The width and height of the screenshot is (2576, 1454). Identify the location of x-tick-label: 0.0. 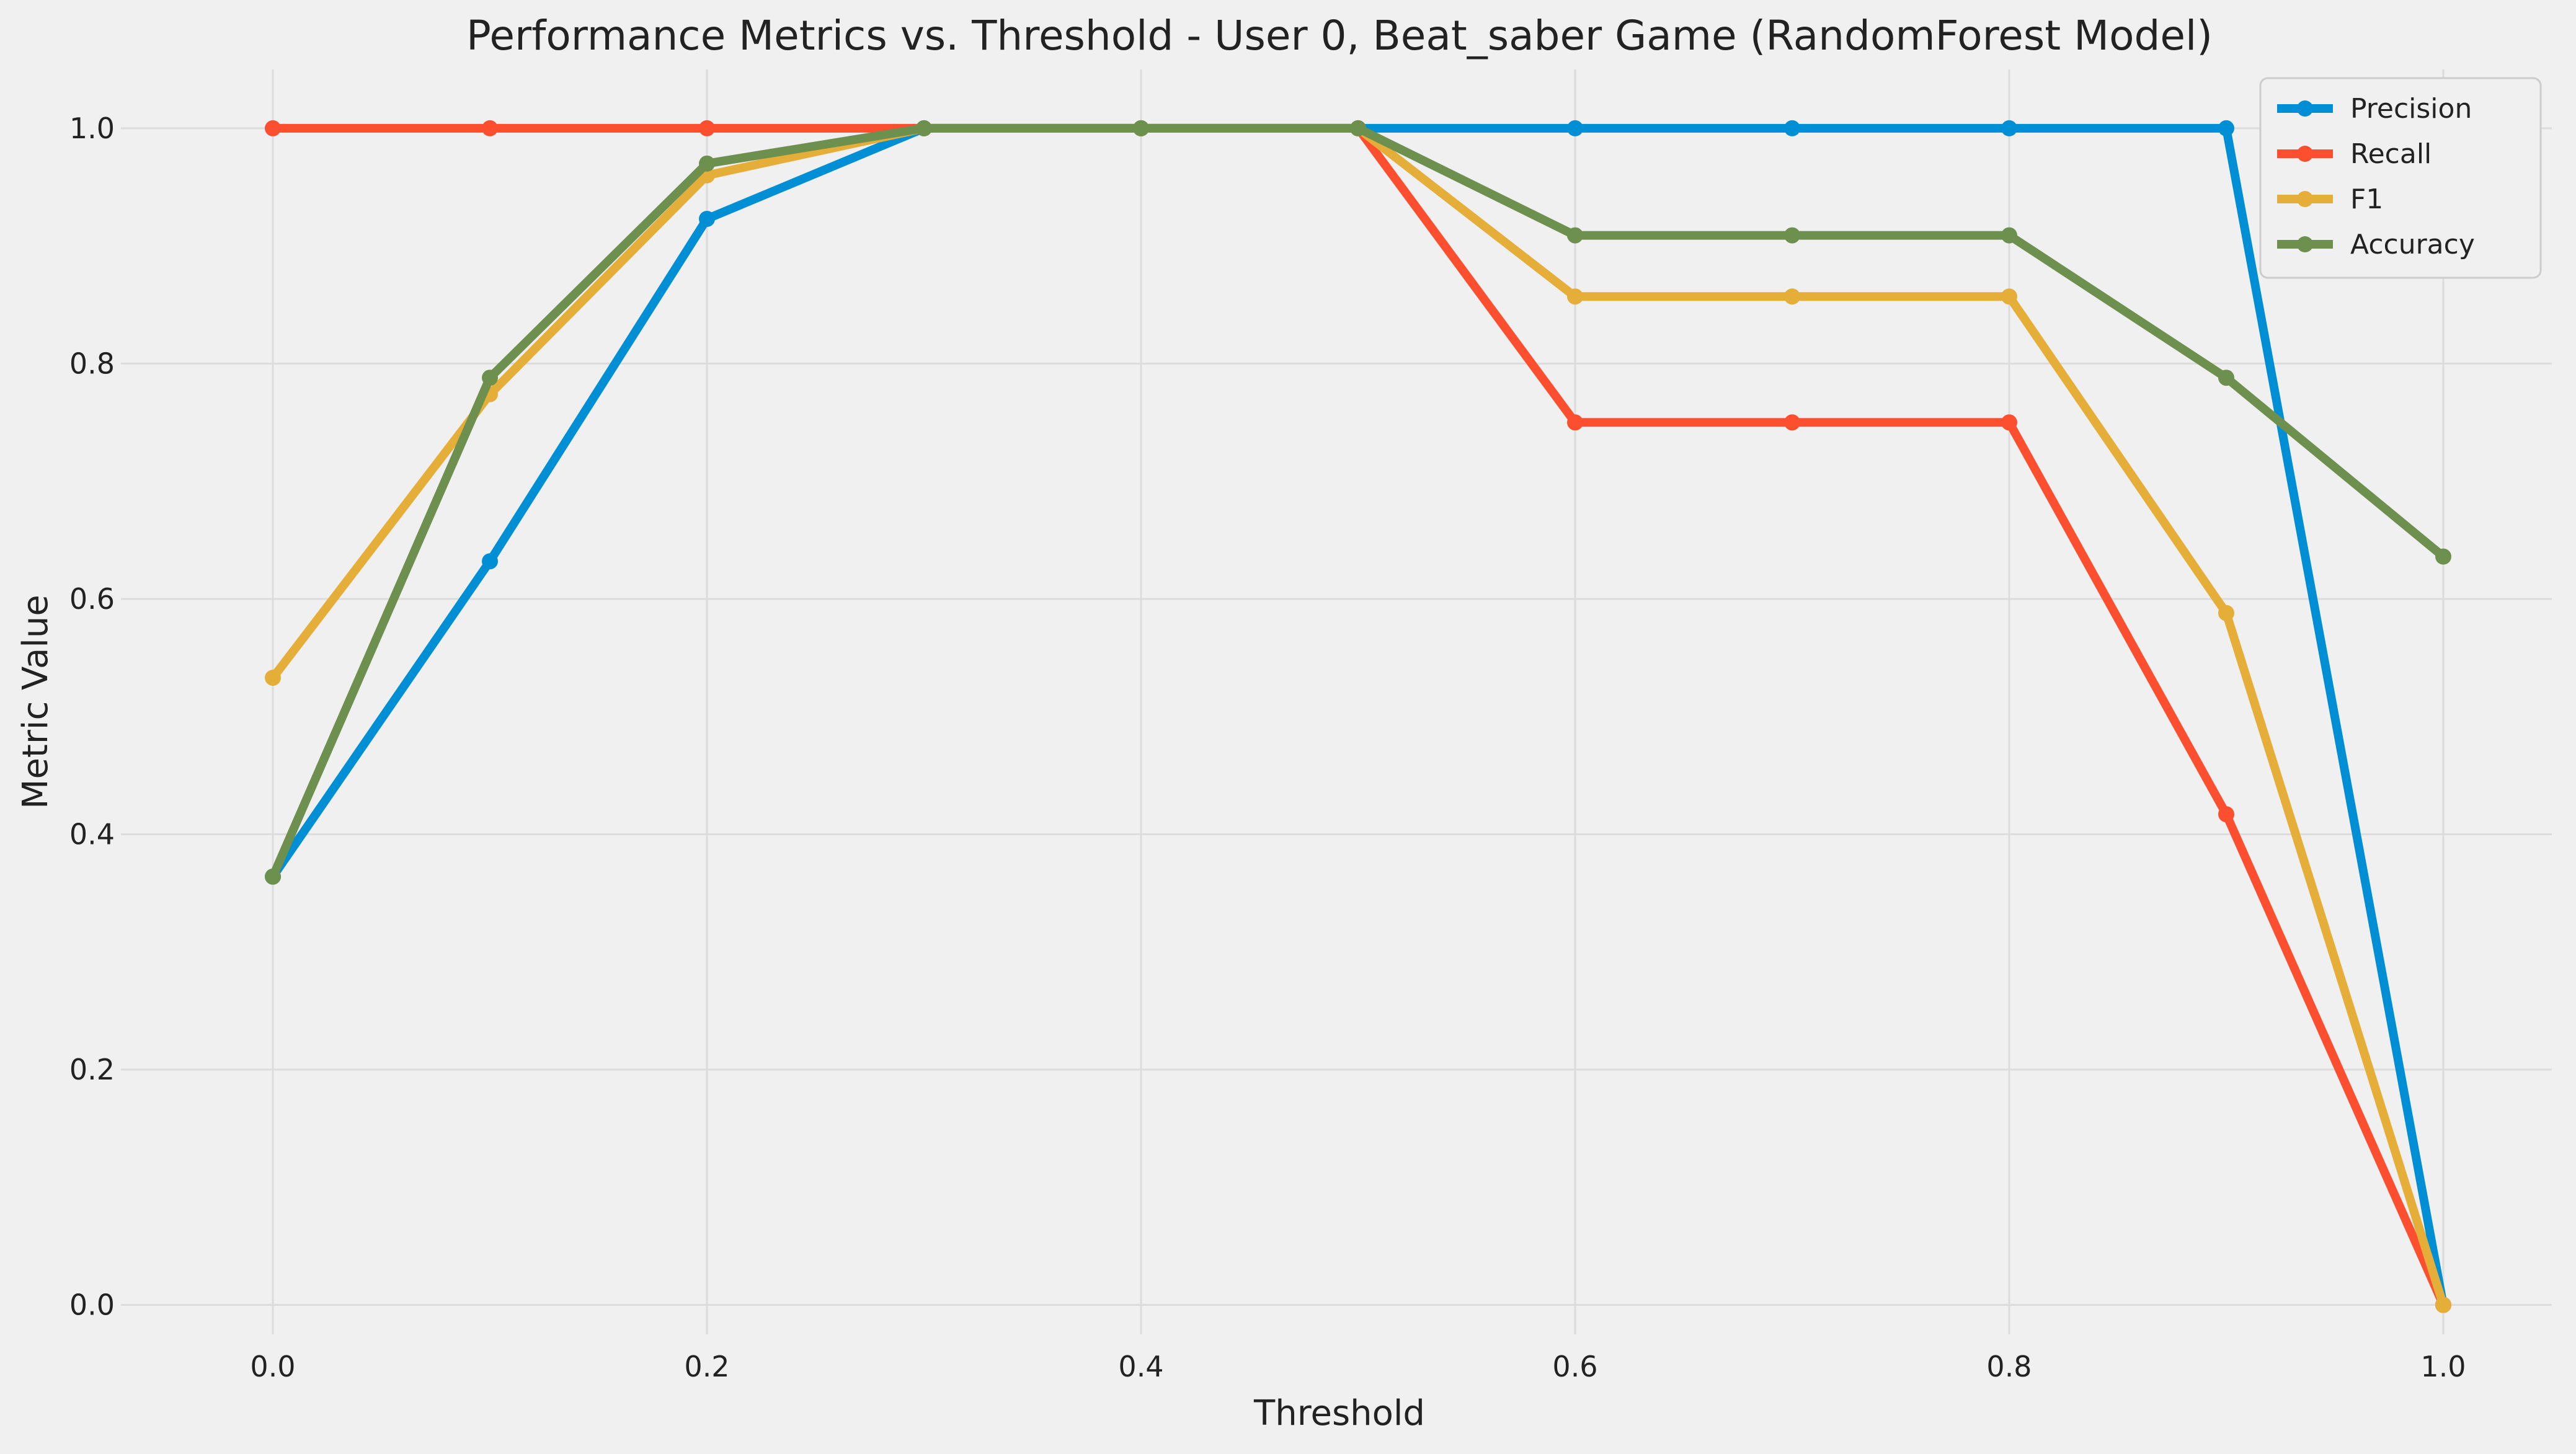
(272, 1366).